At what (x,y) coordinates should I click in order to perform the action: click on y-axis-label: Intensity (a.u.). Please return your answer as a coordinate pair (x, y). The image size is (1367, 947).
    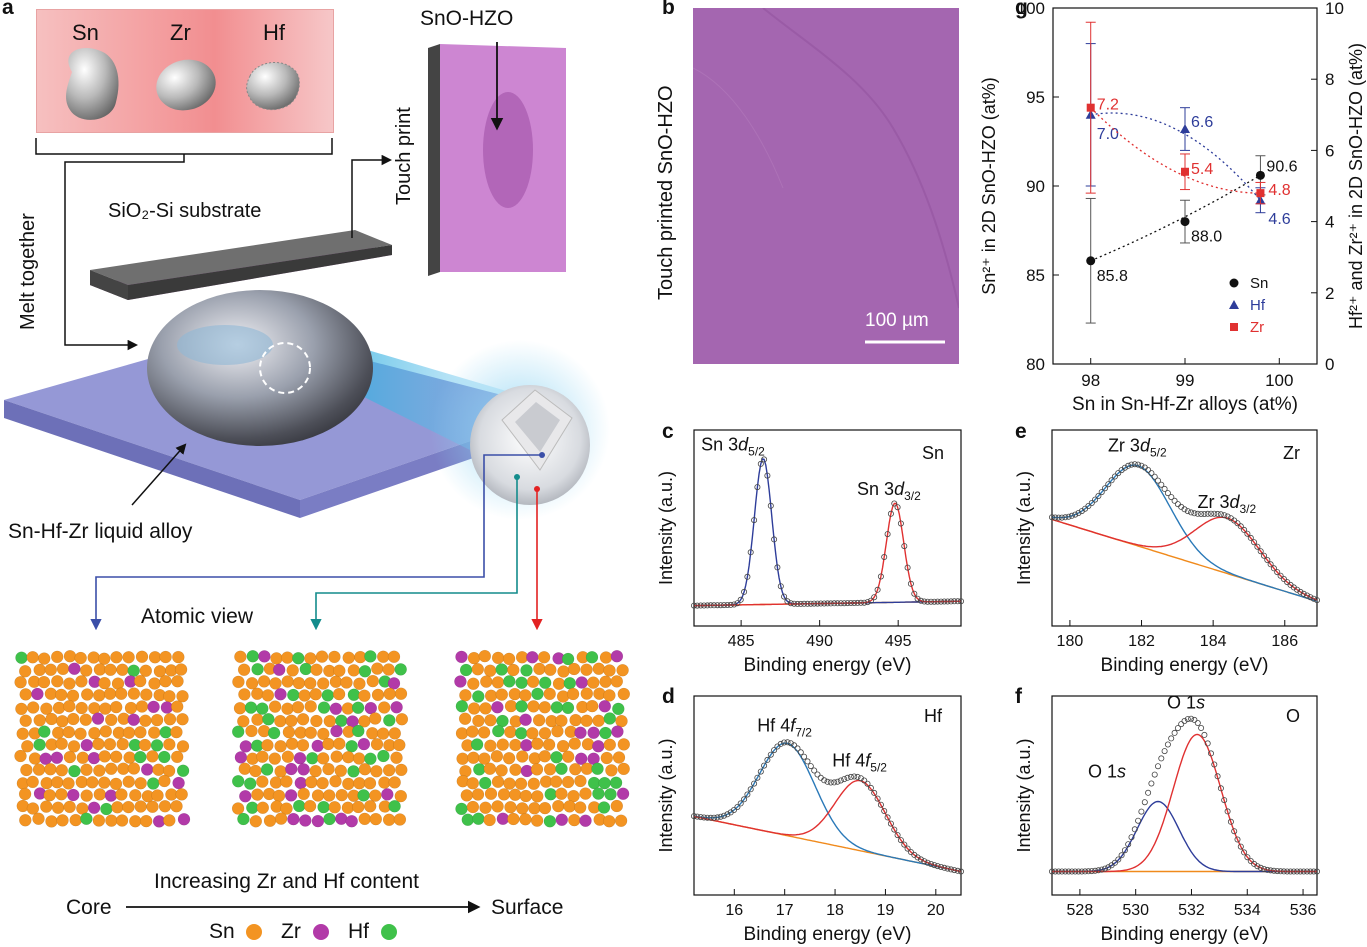
    Looking at the image, I should click on (1024, 528).